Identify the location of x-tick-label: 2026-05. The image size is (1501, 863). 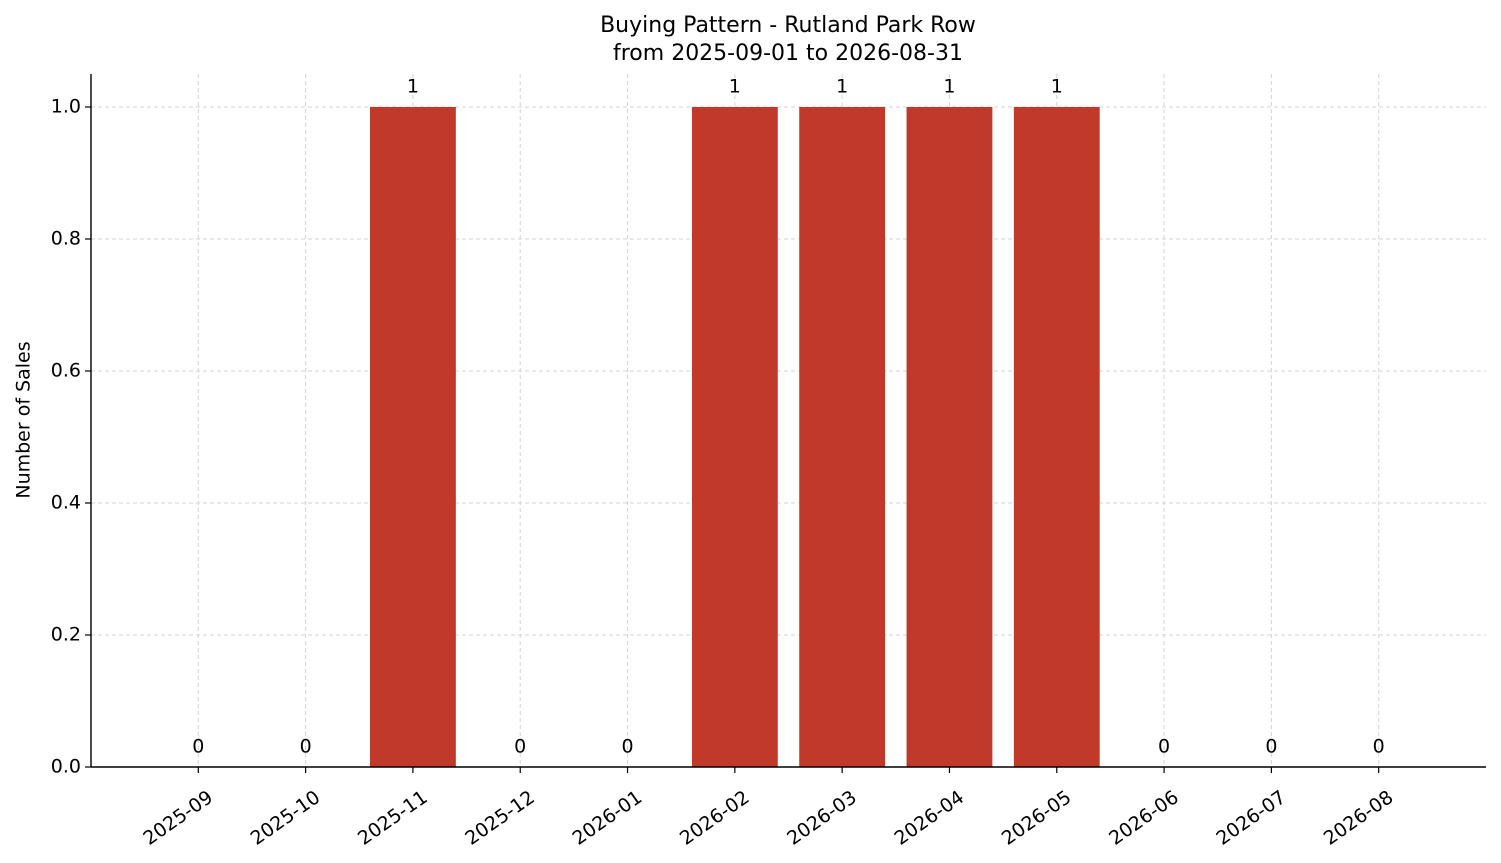
(1037, 818).